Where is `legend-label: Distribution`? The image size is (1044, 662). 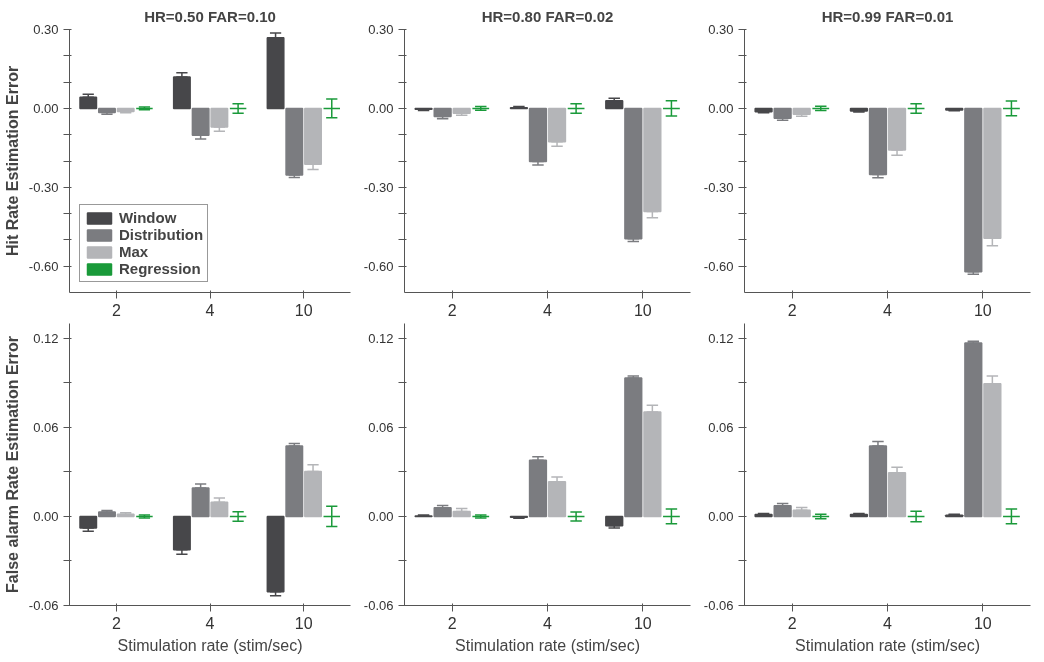
legend-label: Distribution is located at coordinates (161, 234).